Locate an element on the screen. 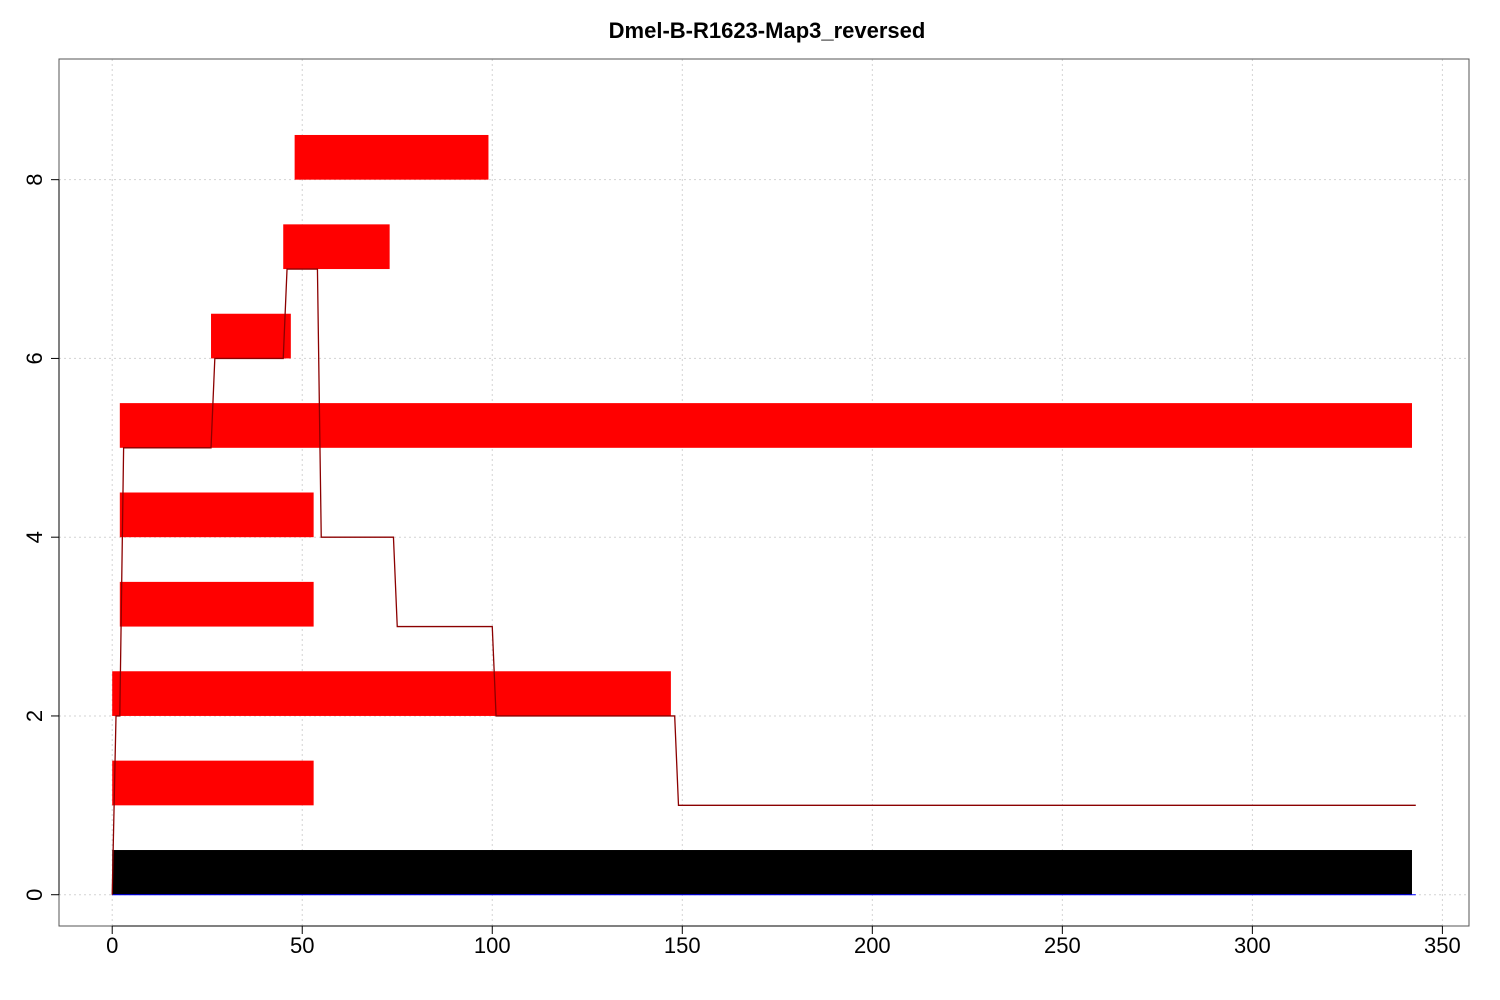 This screenshot has height=1000, width=1500. reference-bar-layer is located at coordinates (764, 873).